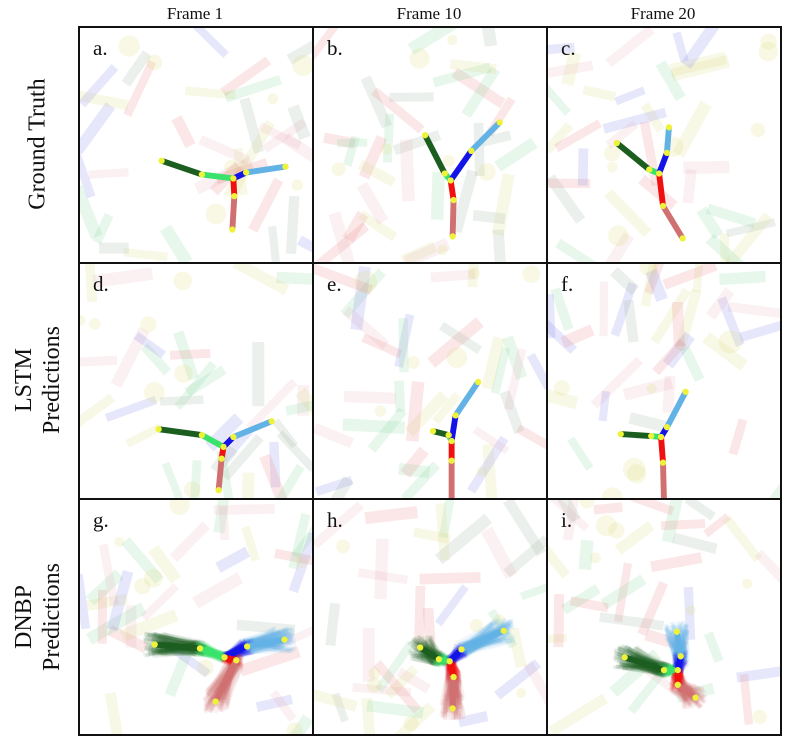 This screenshot has height=741, width=789. What do you see at coordinates (567, 520) in the screenshot?
I see `panel-label: i.` at bounding box center [567, 520].